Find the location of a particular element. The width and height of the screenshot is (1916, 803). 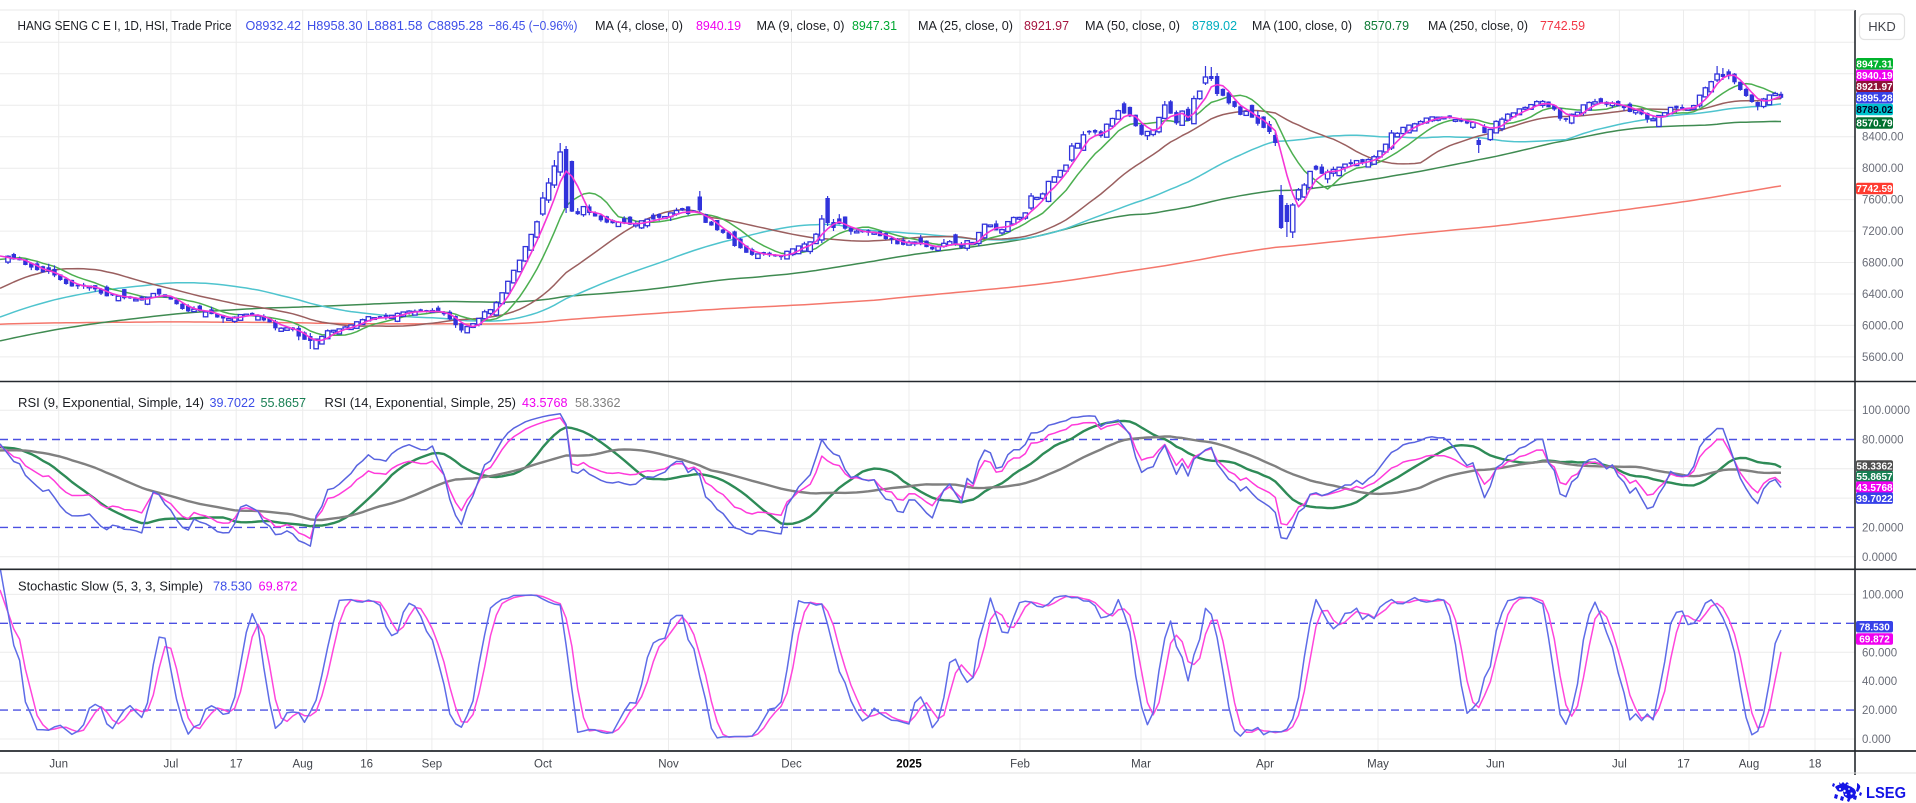

svg-text: Oct is located at coordinates (543, 764).